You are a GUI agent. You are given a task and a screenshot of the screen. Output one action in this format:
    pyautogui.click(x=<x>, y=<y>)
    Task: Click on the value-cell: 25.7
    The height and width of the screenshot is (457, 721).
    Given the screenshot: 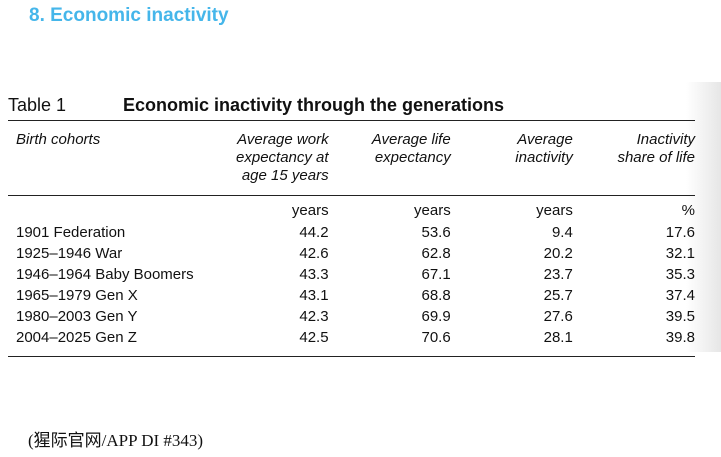 What is the action you would take?
    pyautogui.click(x=558, y=295)
    